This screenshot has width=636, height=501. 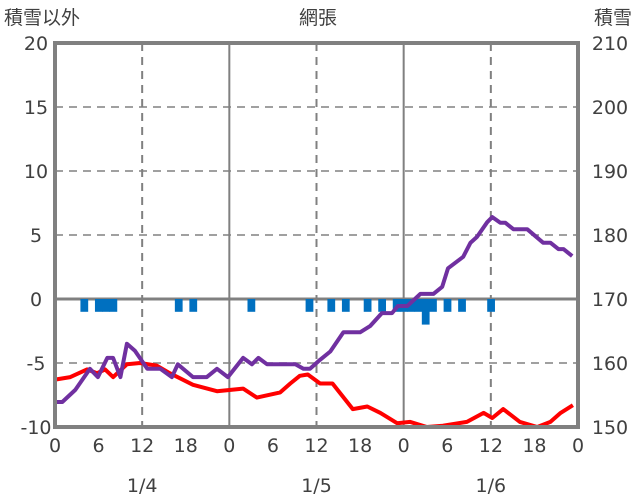 What do you see at coordinates (610, 172) in the screenshot?
I see `right-tick-label: 190` at bounding box center [610, 172].